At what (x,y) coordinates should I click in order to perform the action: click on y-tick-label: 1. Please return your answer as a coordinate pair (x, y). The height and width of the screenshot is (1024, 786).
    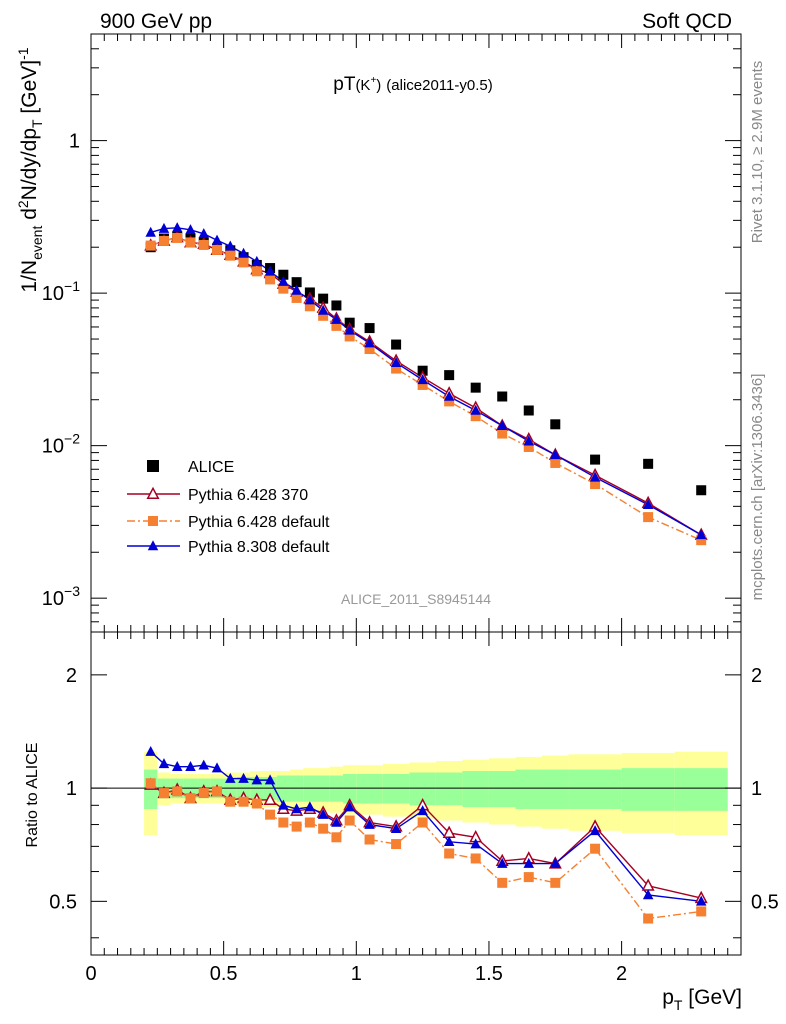
    Looking at the image, I should click on (74, 142).